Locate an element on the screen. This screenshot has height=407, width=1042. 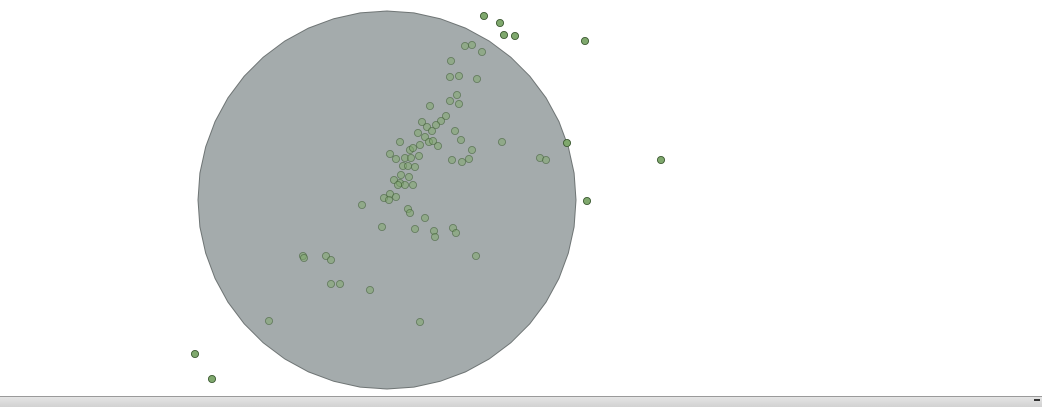
resize-grip-icon is located at coordinates (1037, 400).